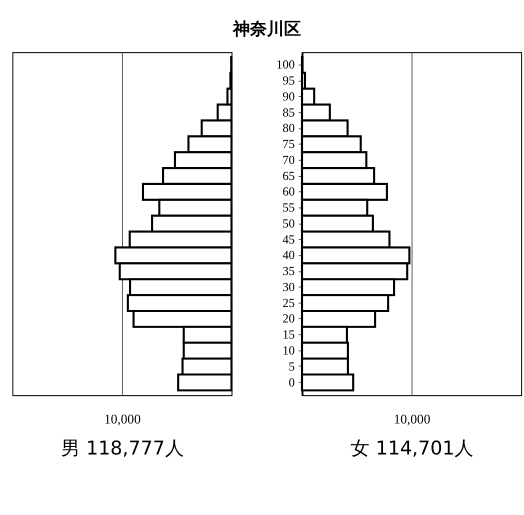  I want to click on y-tick-label: 85, so click(288, 112).